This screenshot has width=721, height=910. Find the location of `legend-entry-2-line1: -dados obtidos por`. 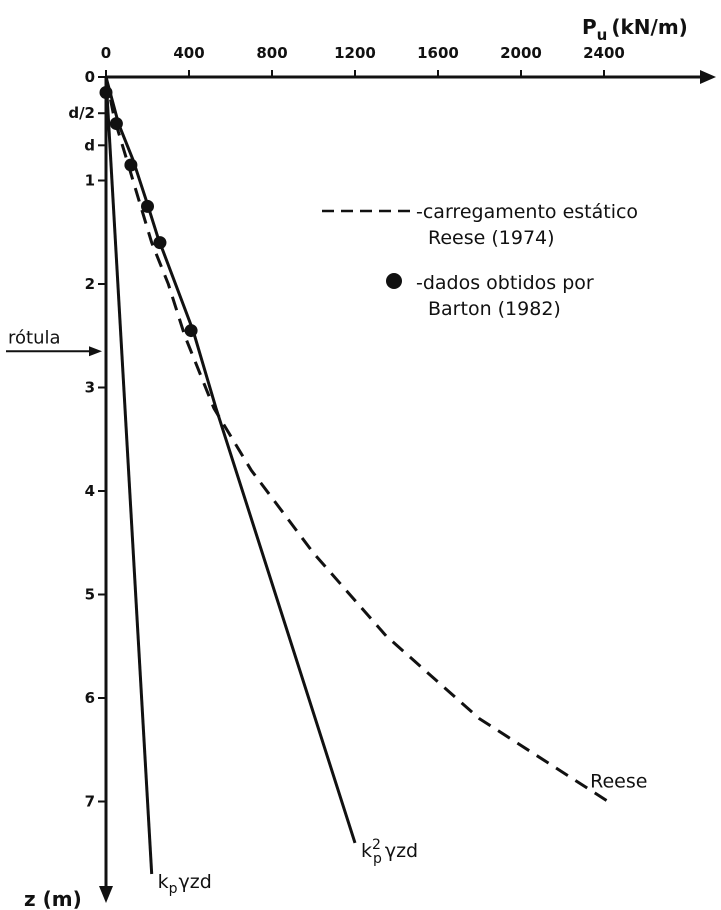

legend-entry-2-line1: -dados obtidos por is located at coordinates (505, 283).